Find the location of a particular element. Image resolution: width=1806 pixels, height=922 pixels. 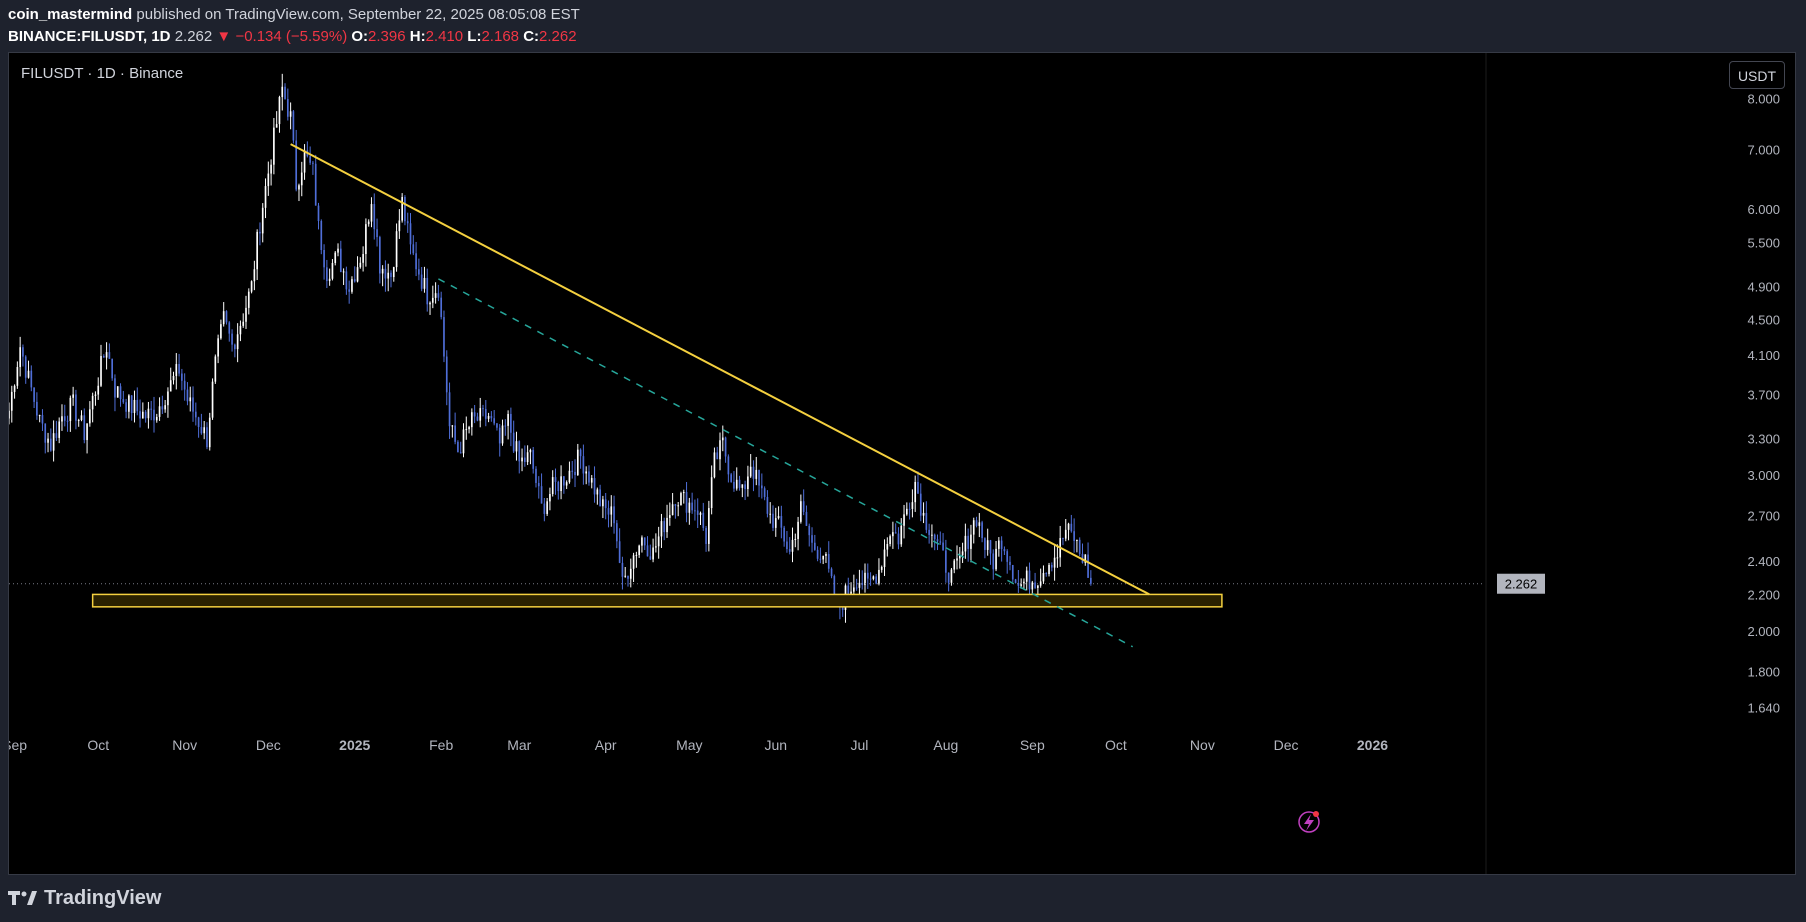

tradingview-brand: TradingView is located at coordinates (103, 897).